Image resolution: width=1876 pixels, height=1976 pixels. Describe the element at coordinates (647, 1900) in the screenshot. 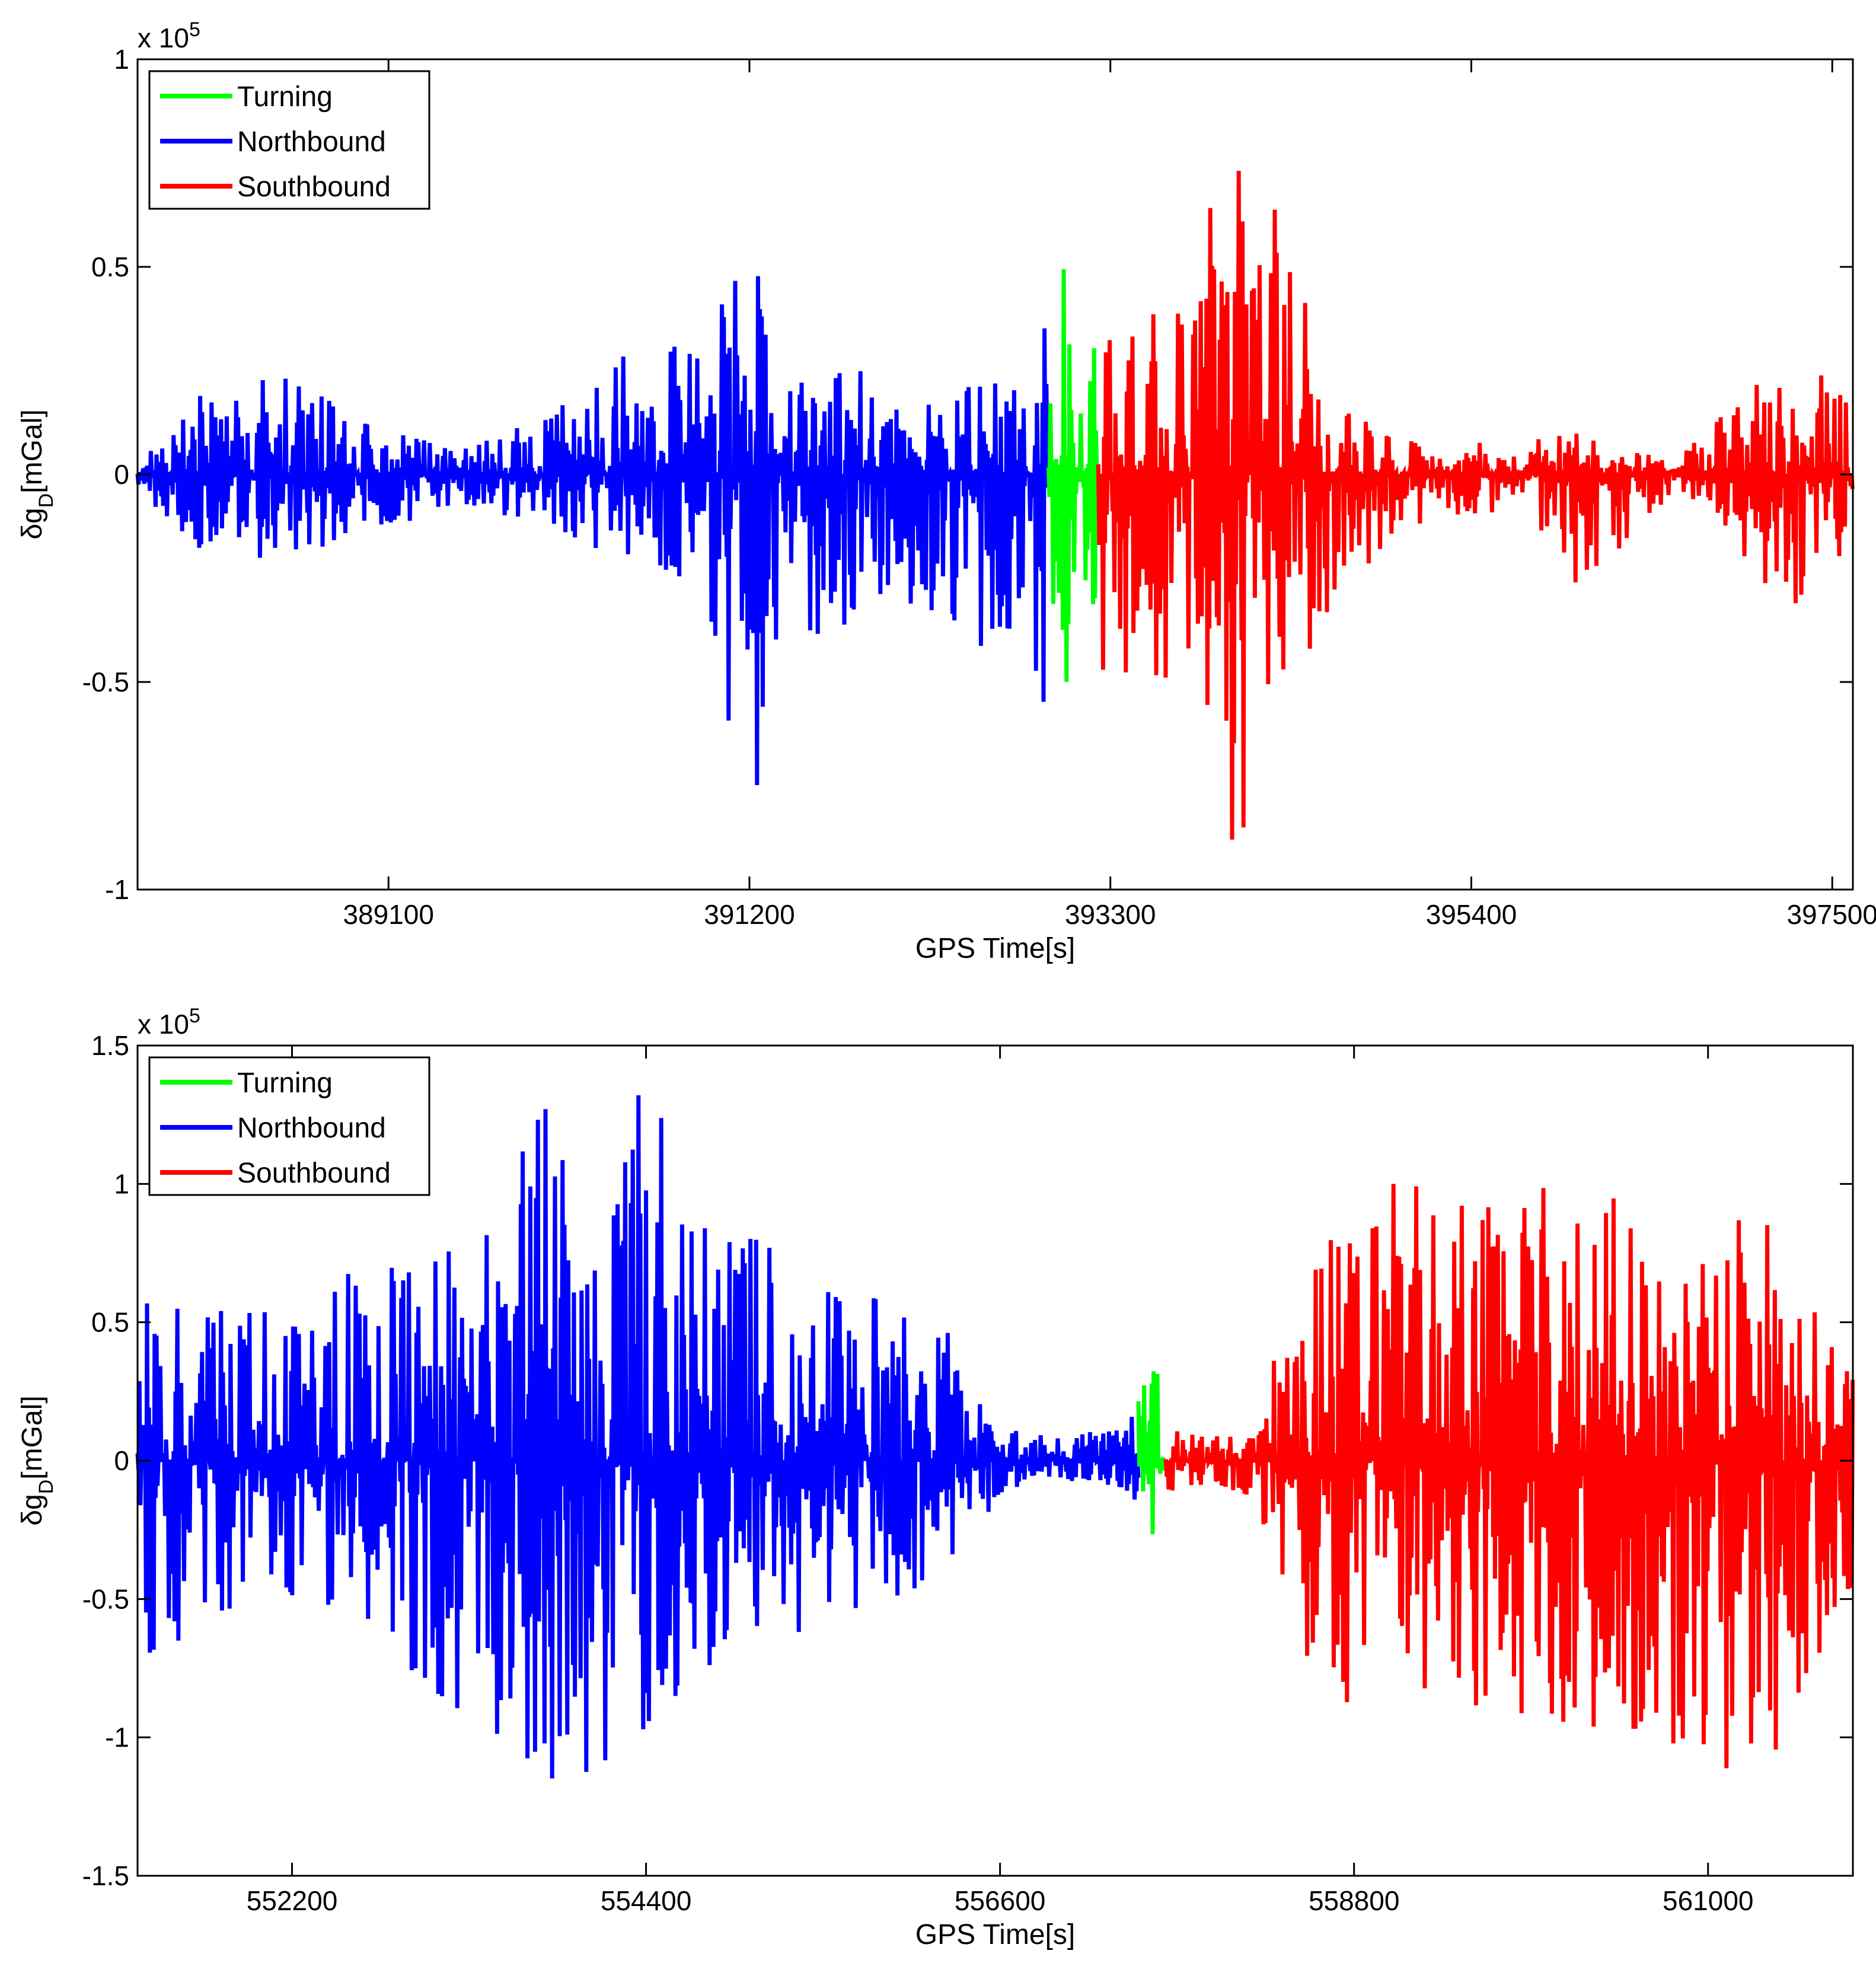

I see `x-tick-label-bottom: 554400` at that location.